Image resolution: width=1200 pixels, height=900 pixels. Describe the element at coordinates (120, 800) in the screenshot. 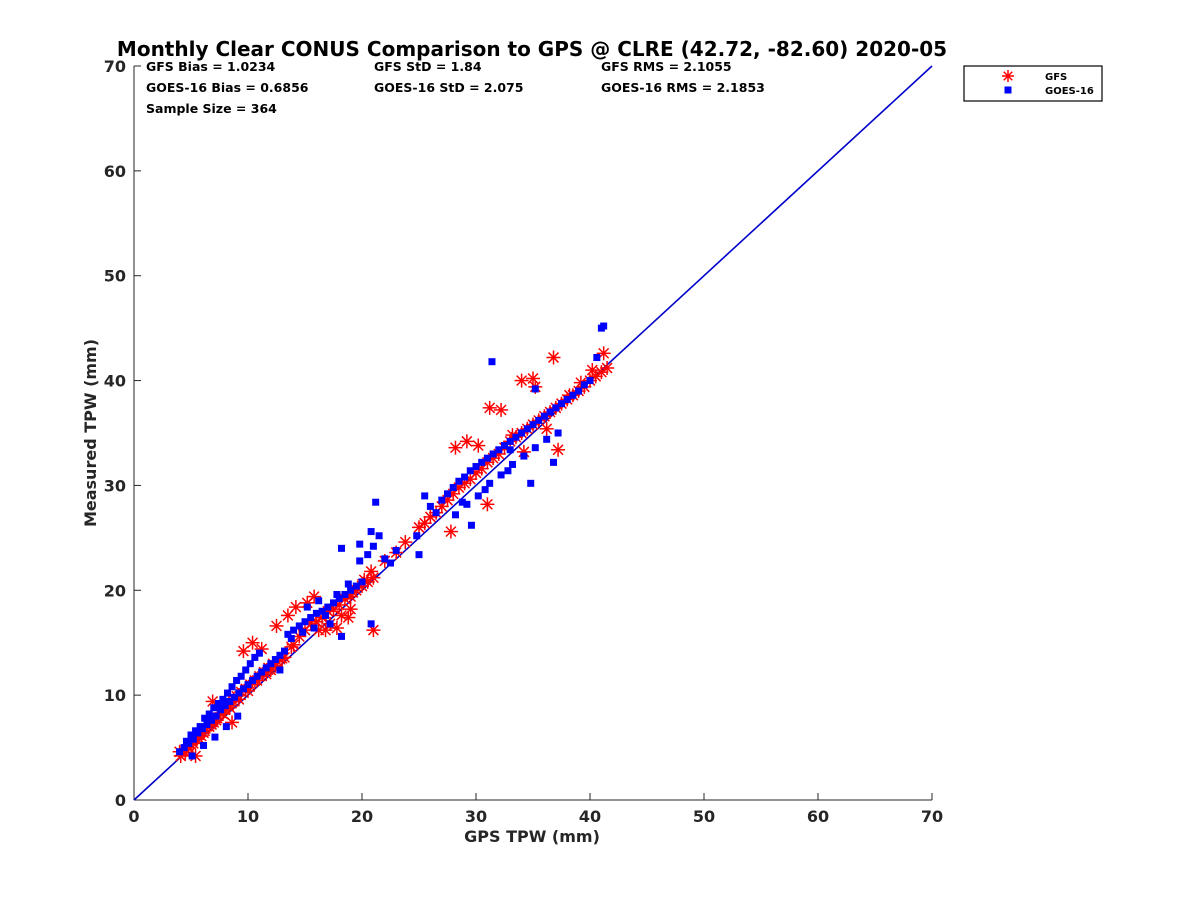

I see `y-tick-label: 0` at that location.